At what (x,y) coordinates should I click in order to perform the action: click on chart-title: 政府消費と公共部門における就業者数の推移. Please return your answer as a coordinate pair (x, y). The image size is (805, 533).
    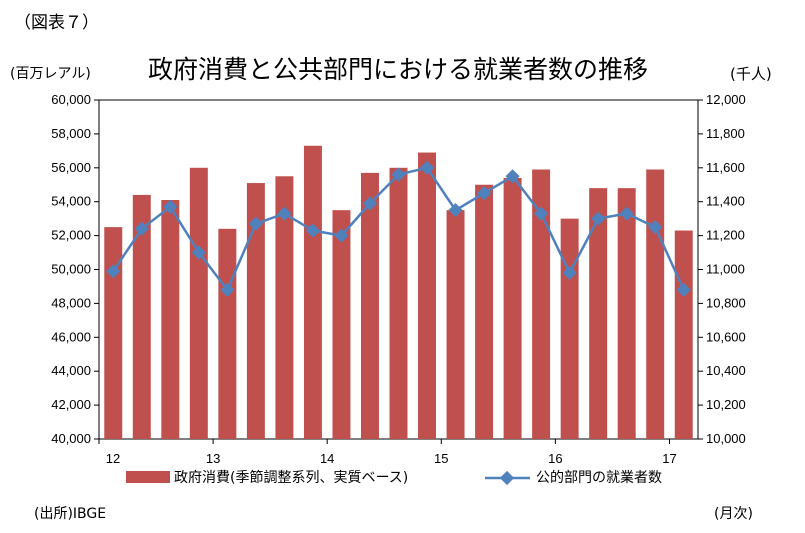
    Looking at the image, I should click on (398, 69).